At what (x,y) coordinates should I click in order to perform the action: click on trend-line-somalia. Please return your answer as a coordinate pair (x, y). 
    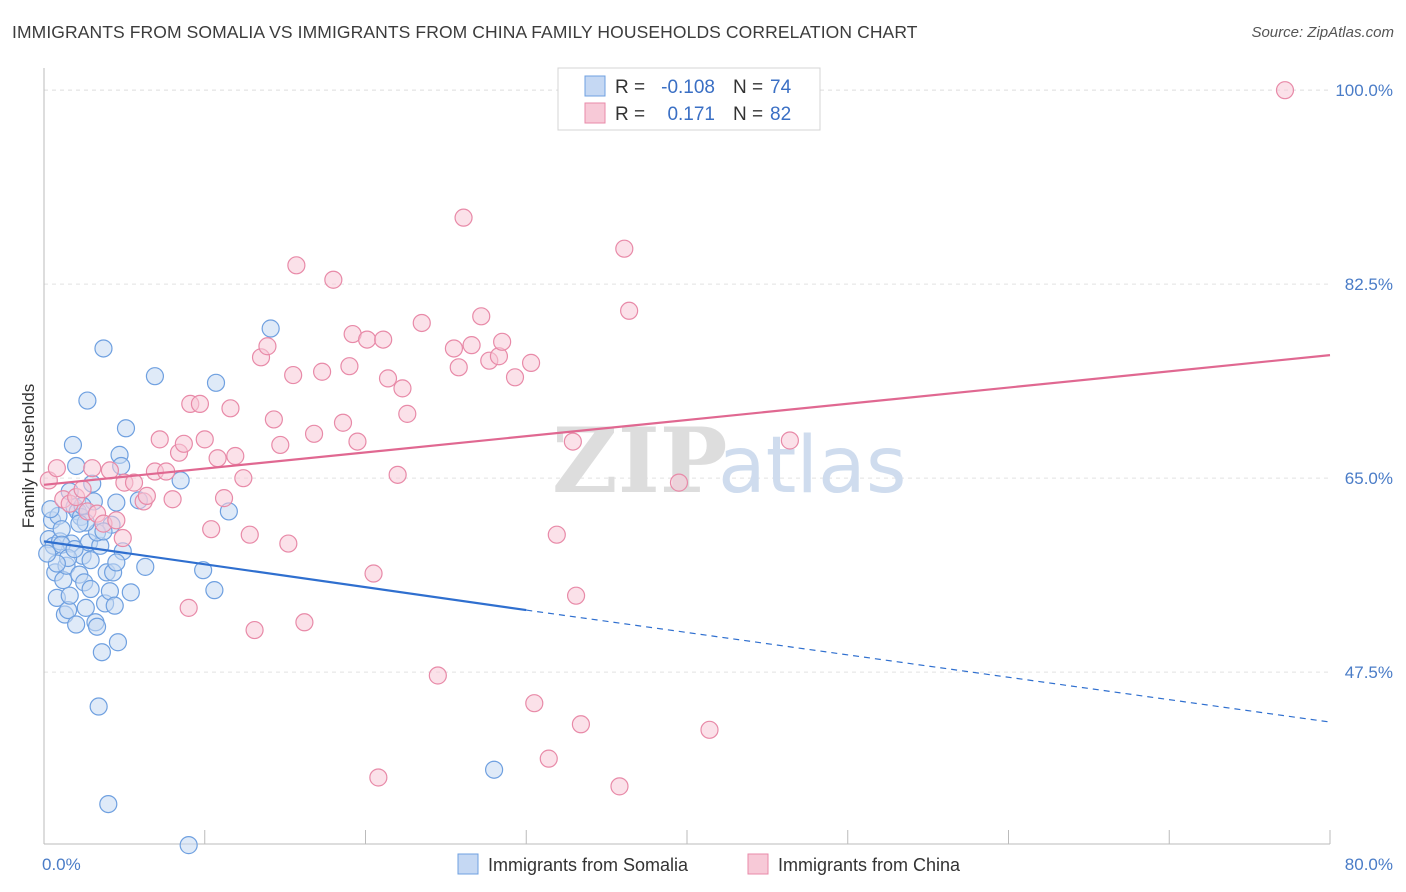
    Looking at the image, I should click on (285, 576).